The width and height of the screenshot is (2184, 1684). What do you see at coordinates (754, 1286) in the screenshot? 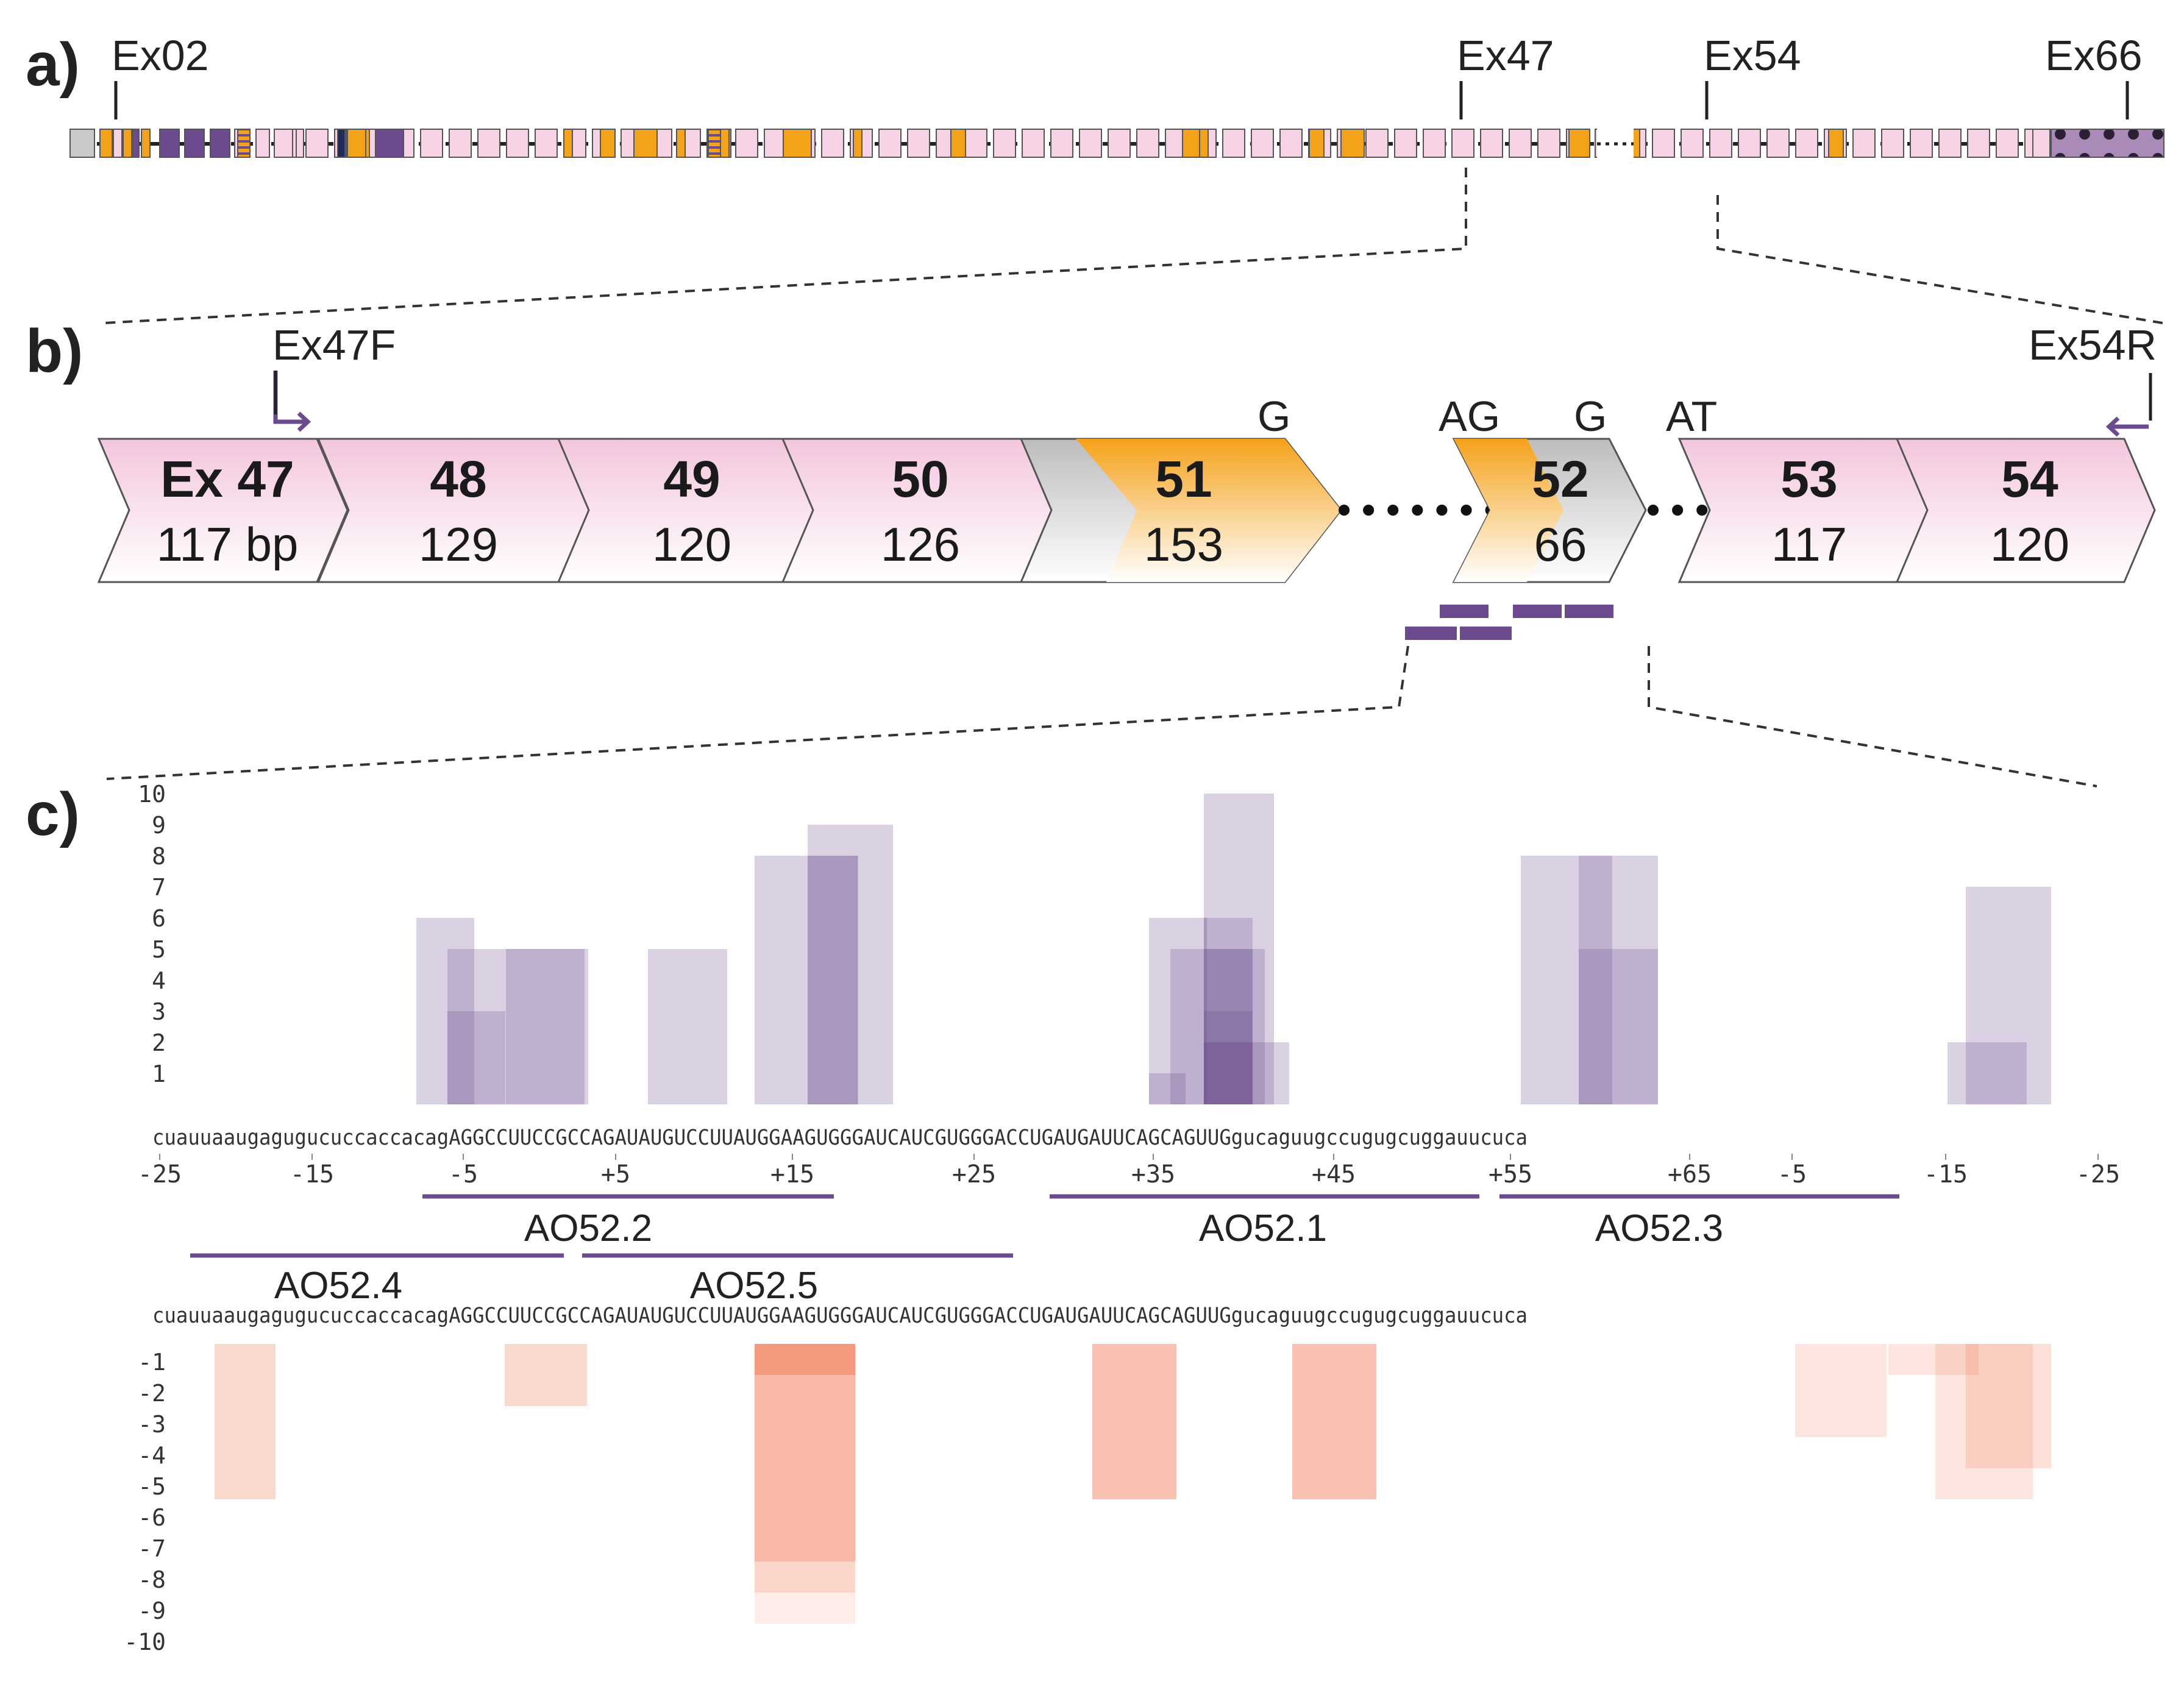
I see `ao-52-5-label: AO52.5` at bounding box center [754, 1286].